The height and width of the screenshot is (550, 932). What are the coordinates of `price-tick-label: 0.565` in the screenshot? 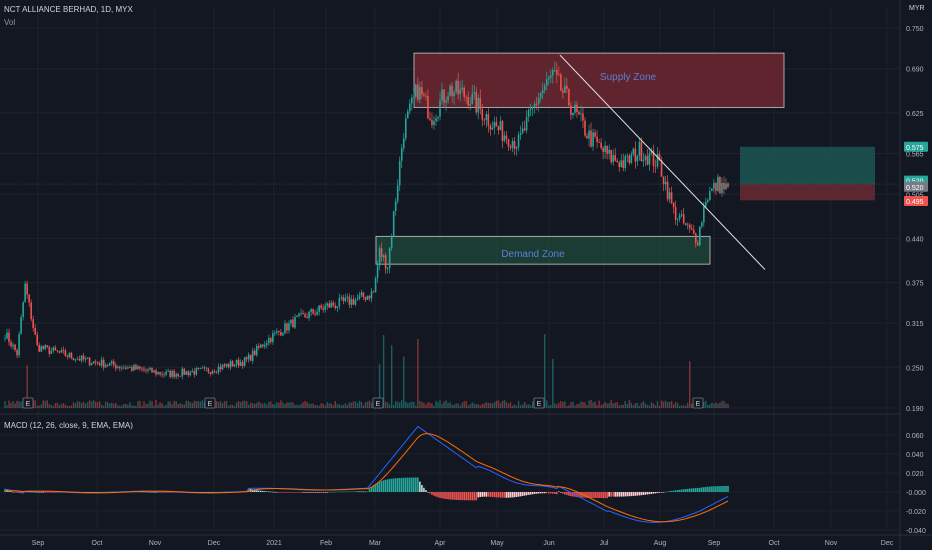 It's located at (915, 155).